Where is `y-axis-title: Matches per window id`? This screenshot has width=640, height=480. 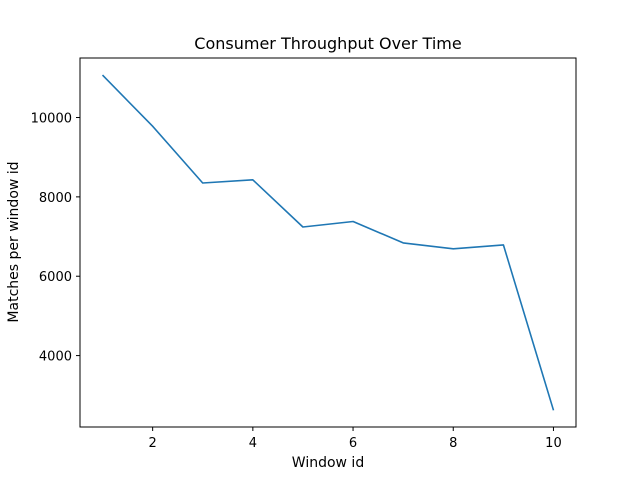 y-axis-title: Matches per window id is located at coordinates (14, 241).